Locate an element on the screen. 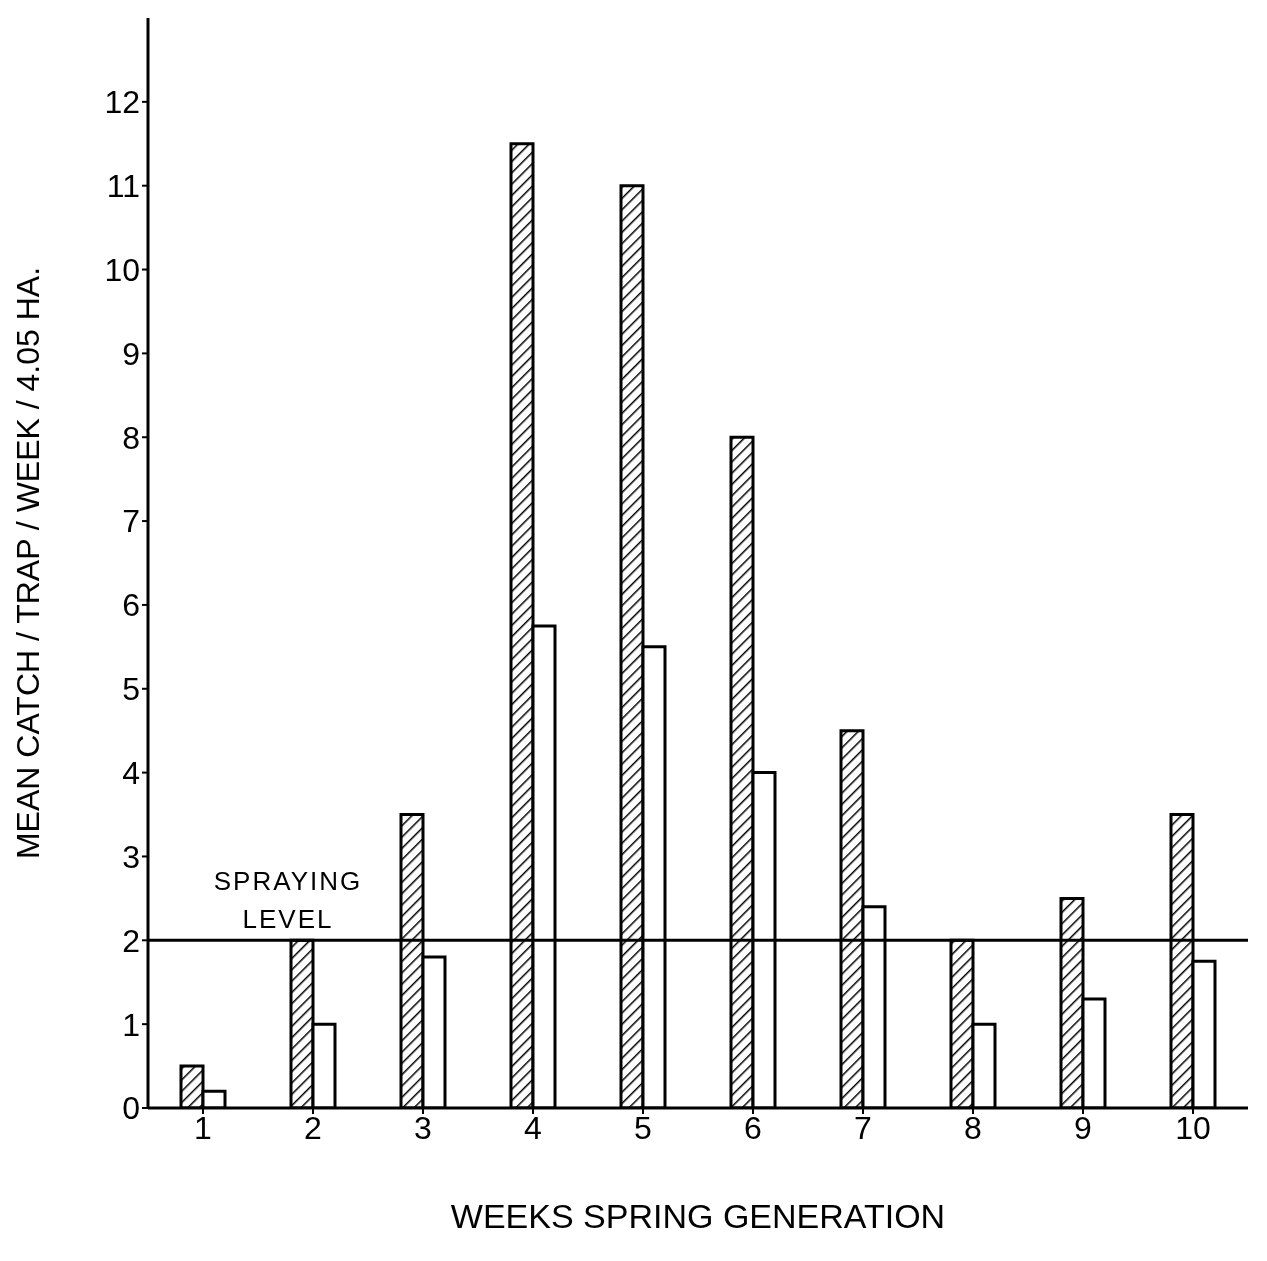 This screenshot has height=1261, width=1267. y-tick-label: 11 is located at coordinates (123, 186).